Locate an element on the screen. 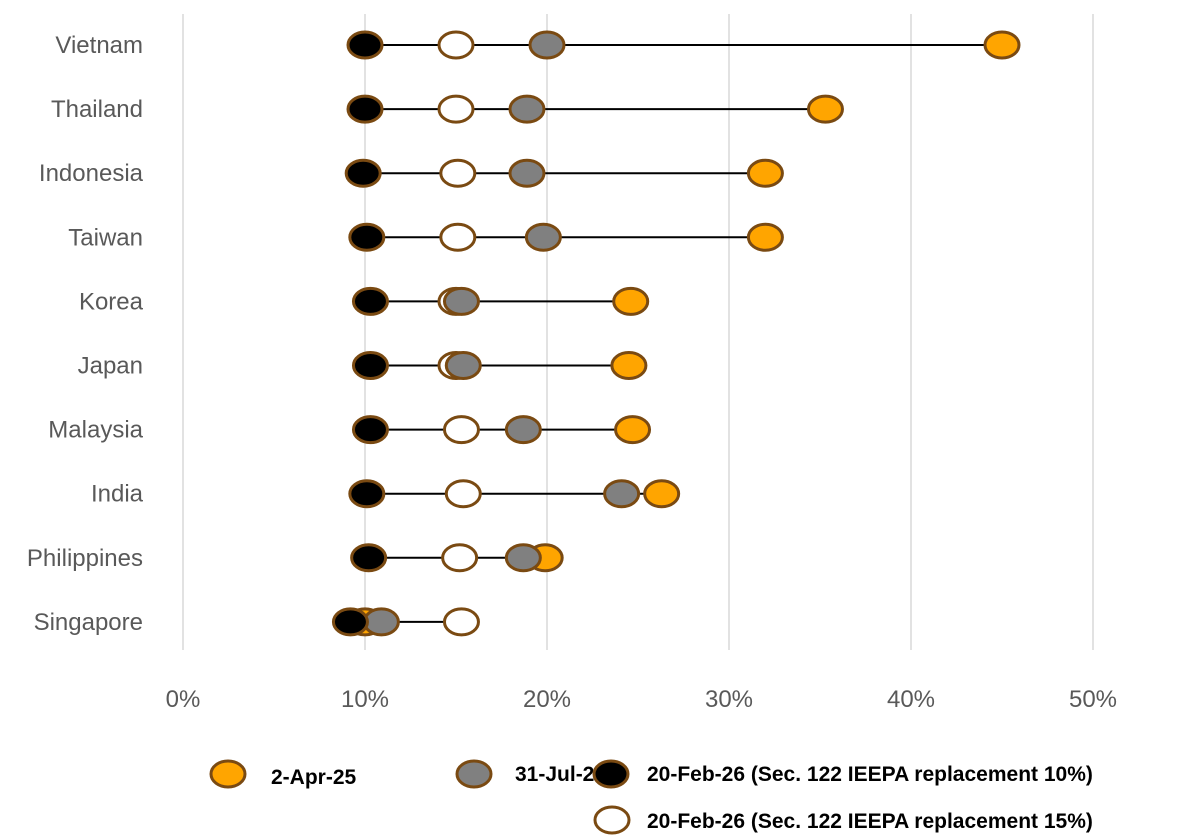 The width and height of the screenshot is (1196, 836). x-tick-label: 50% is located at coordinates (1093, 699).